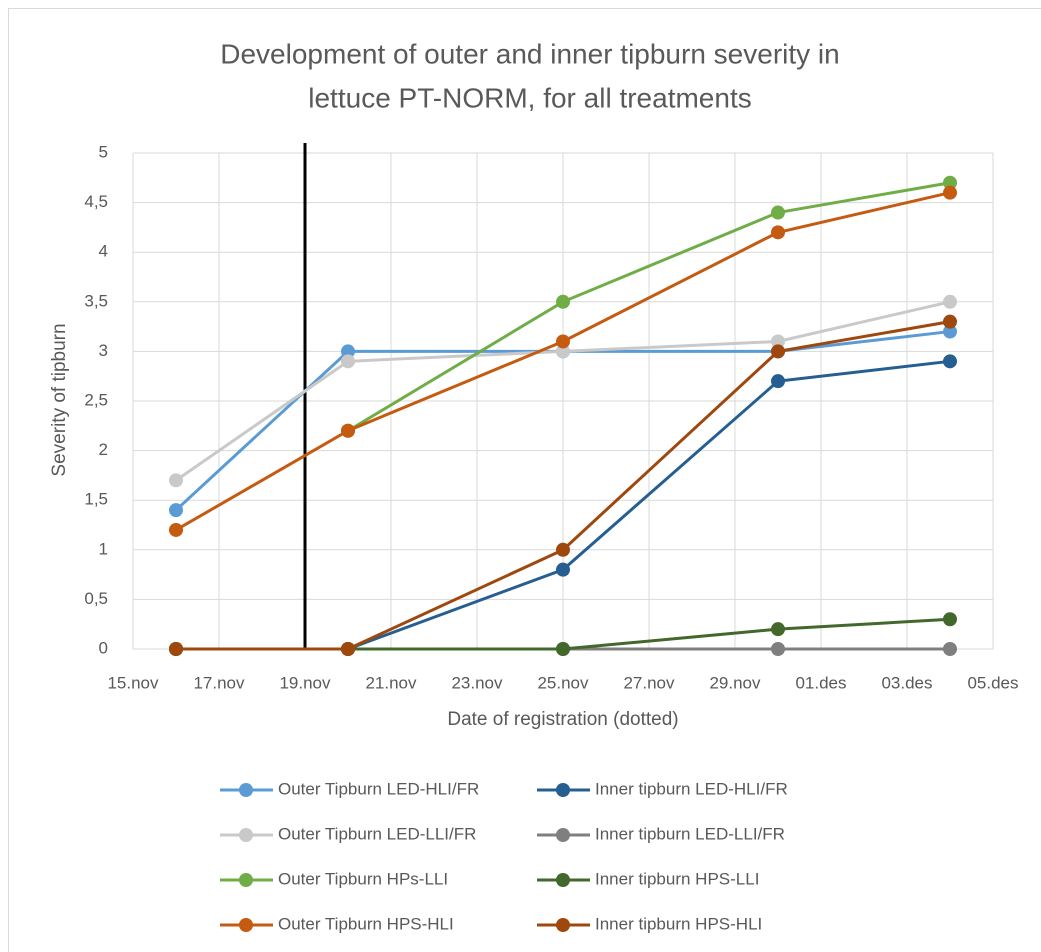 Image resolution: width=1041 pixels, height=952 pixels. What do you see at coordinates (562, 719) in the screenshot?
I see `x-axis-label: Date of registration (dotted)` at bounding box center [562, 719].